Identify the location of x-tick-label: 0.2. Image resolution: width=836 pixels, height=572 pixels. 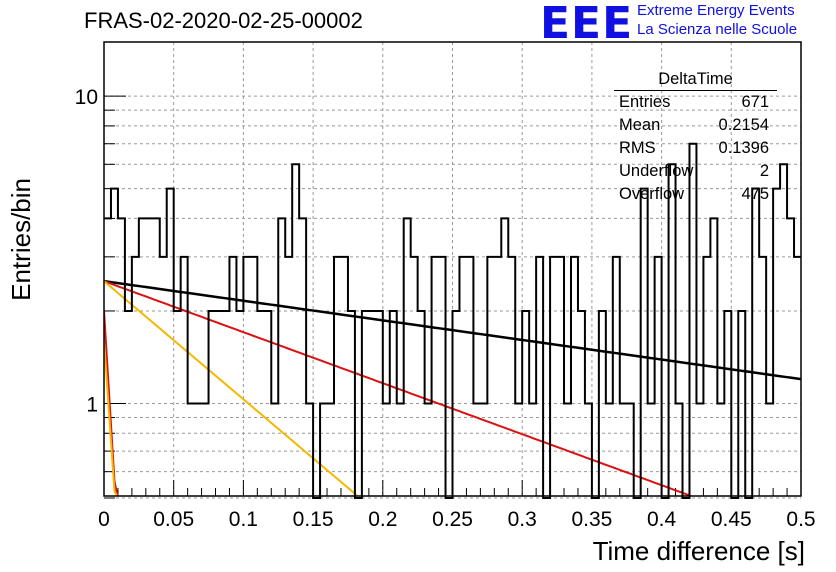
(382, 519).